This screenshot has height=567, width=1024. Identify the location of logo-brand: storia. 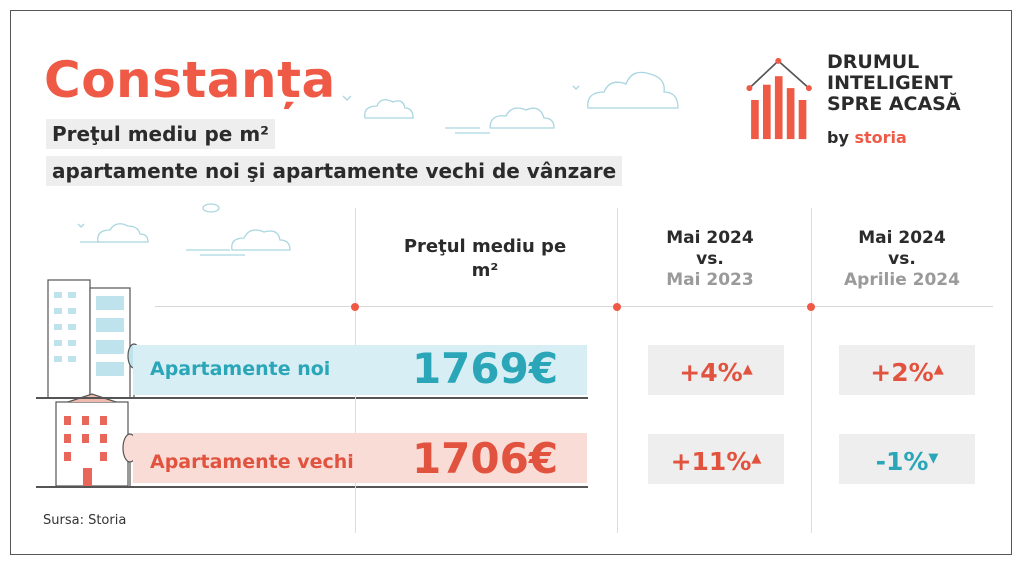
(880, 137).